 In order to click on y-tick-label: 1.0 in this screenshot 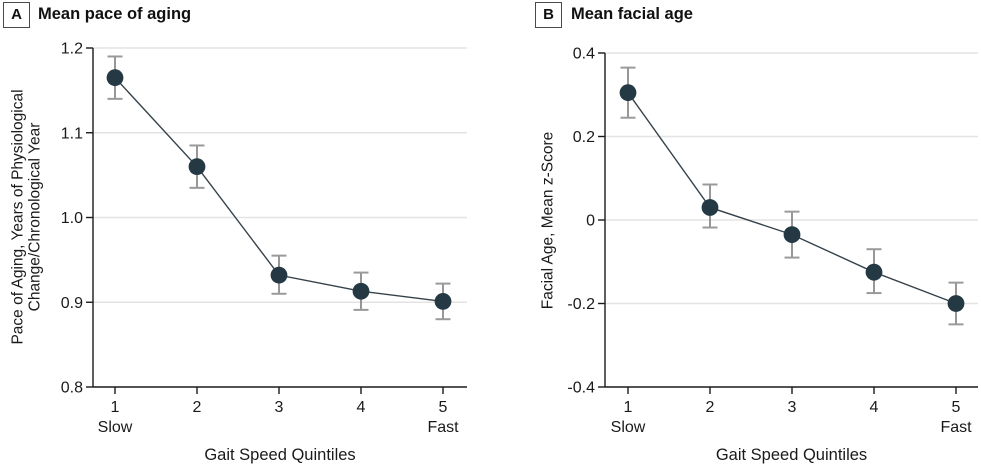, I will do `click(72, 218)`.